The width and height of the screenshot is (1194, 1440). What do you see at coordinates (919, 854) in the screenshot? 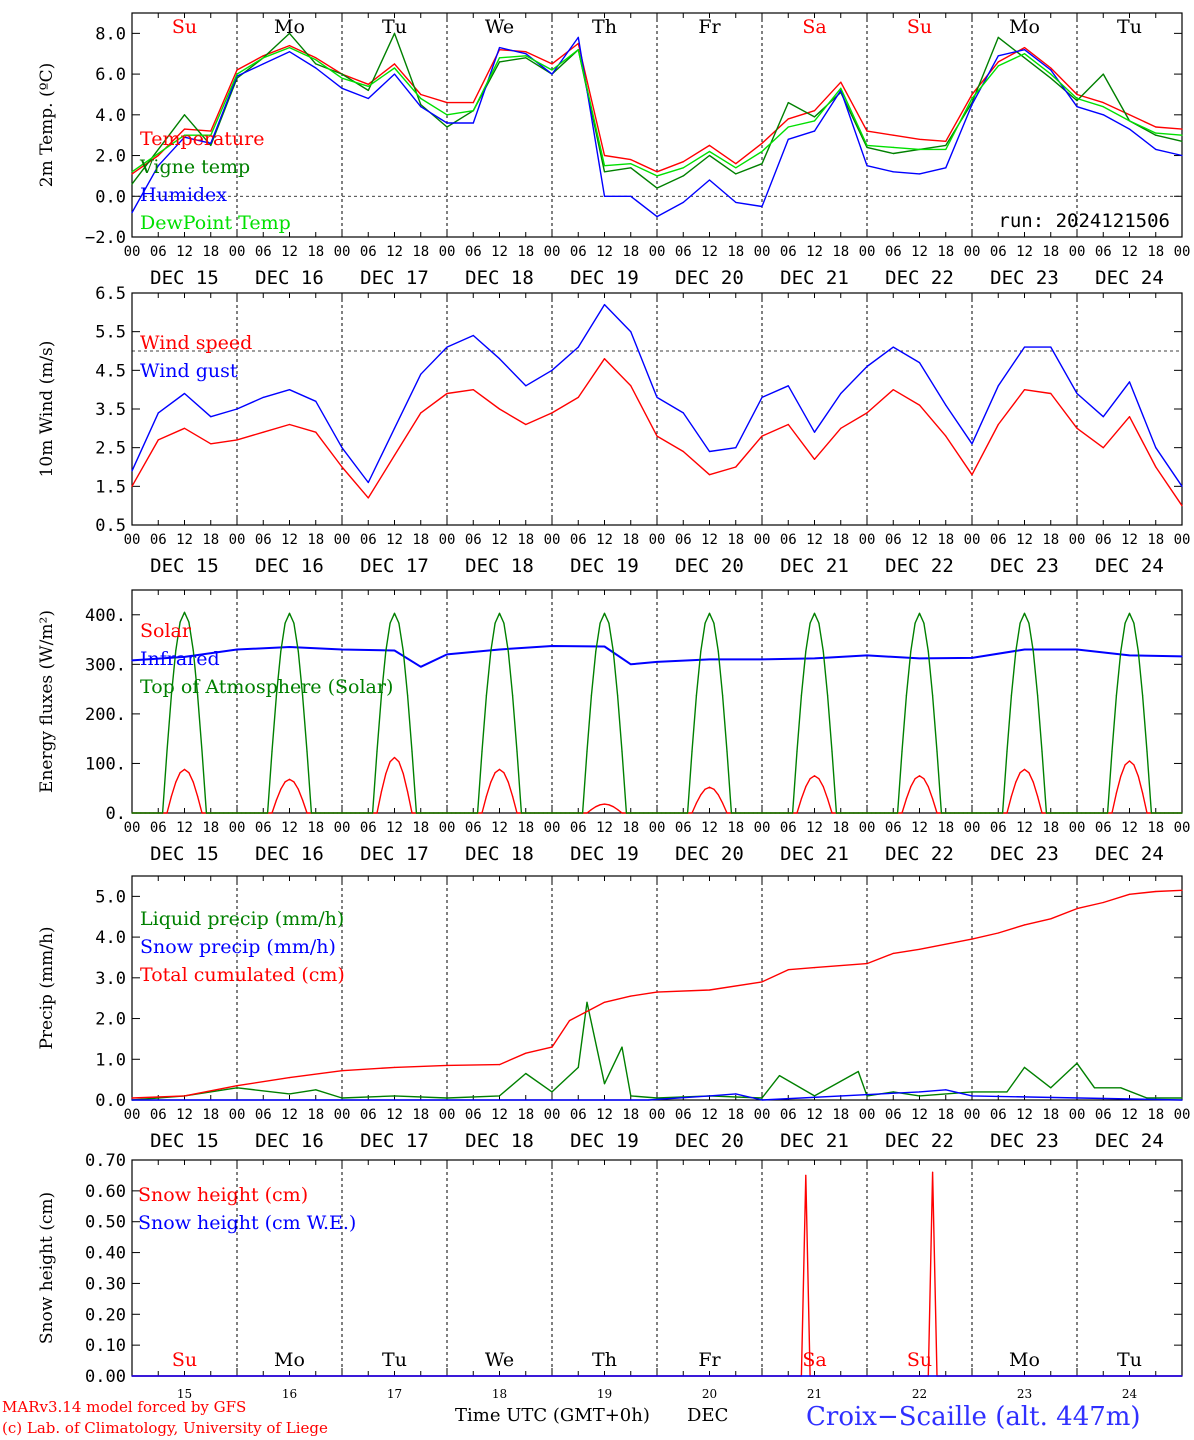
I see `x-day-label: DEC 22` at bounding box center [919, 854].